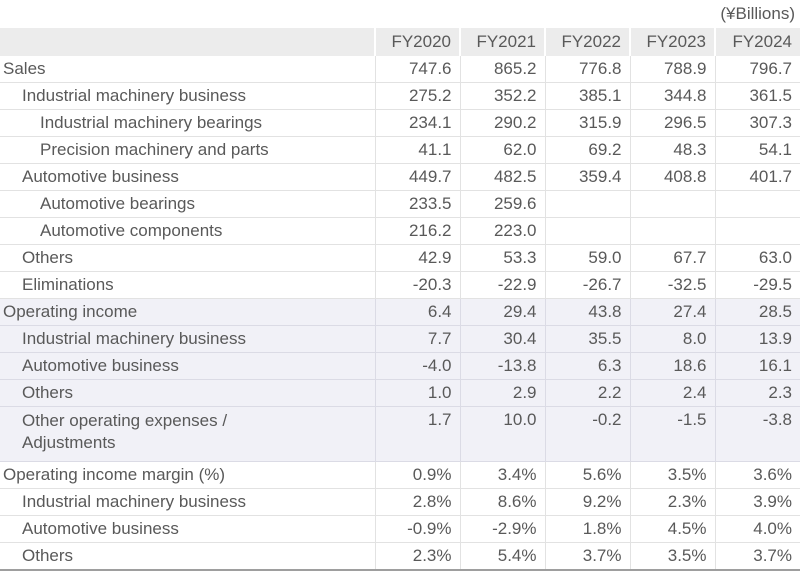 The height and width of the screenshot is (572, 800). Describe the element at coordinates (502, 393) in the screenshot. I see `value-cell: 2.9` at that location.